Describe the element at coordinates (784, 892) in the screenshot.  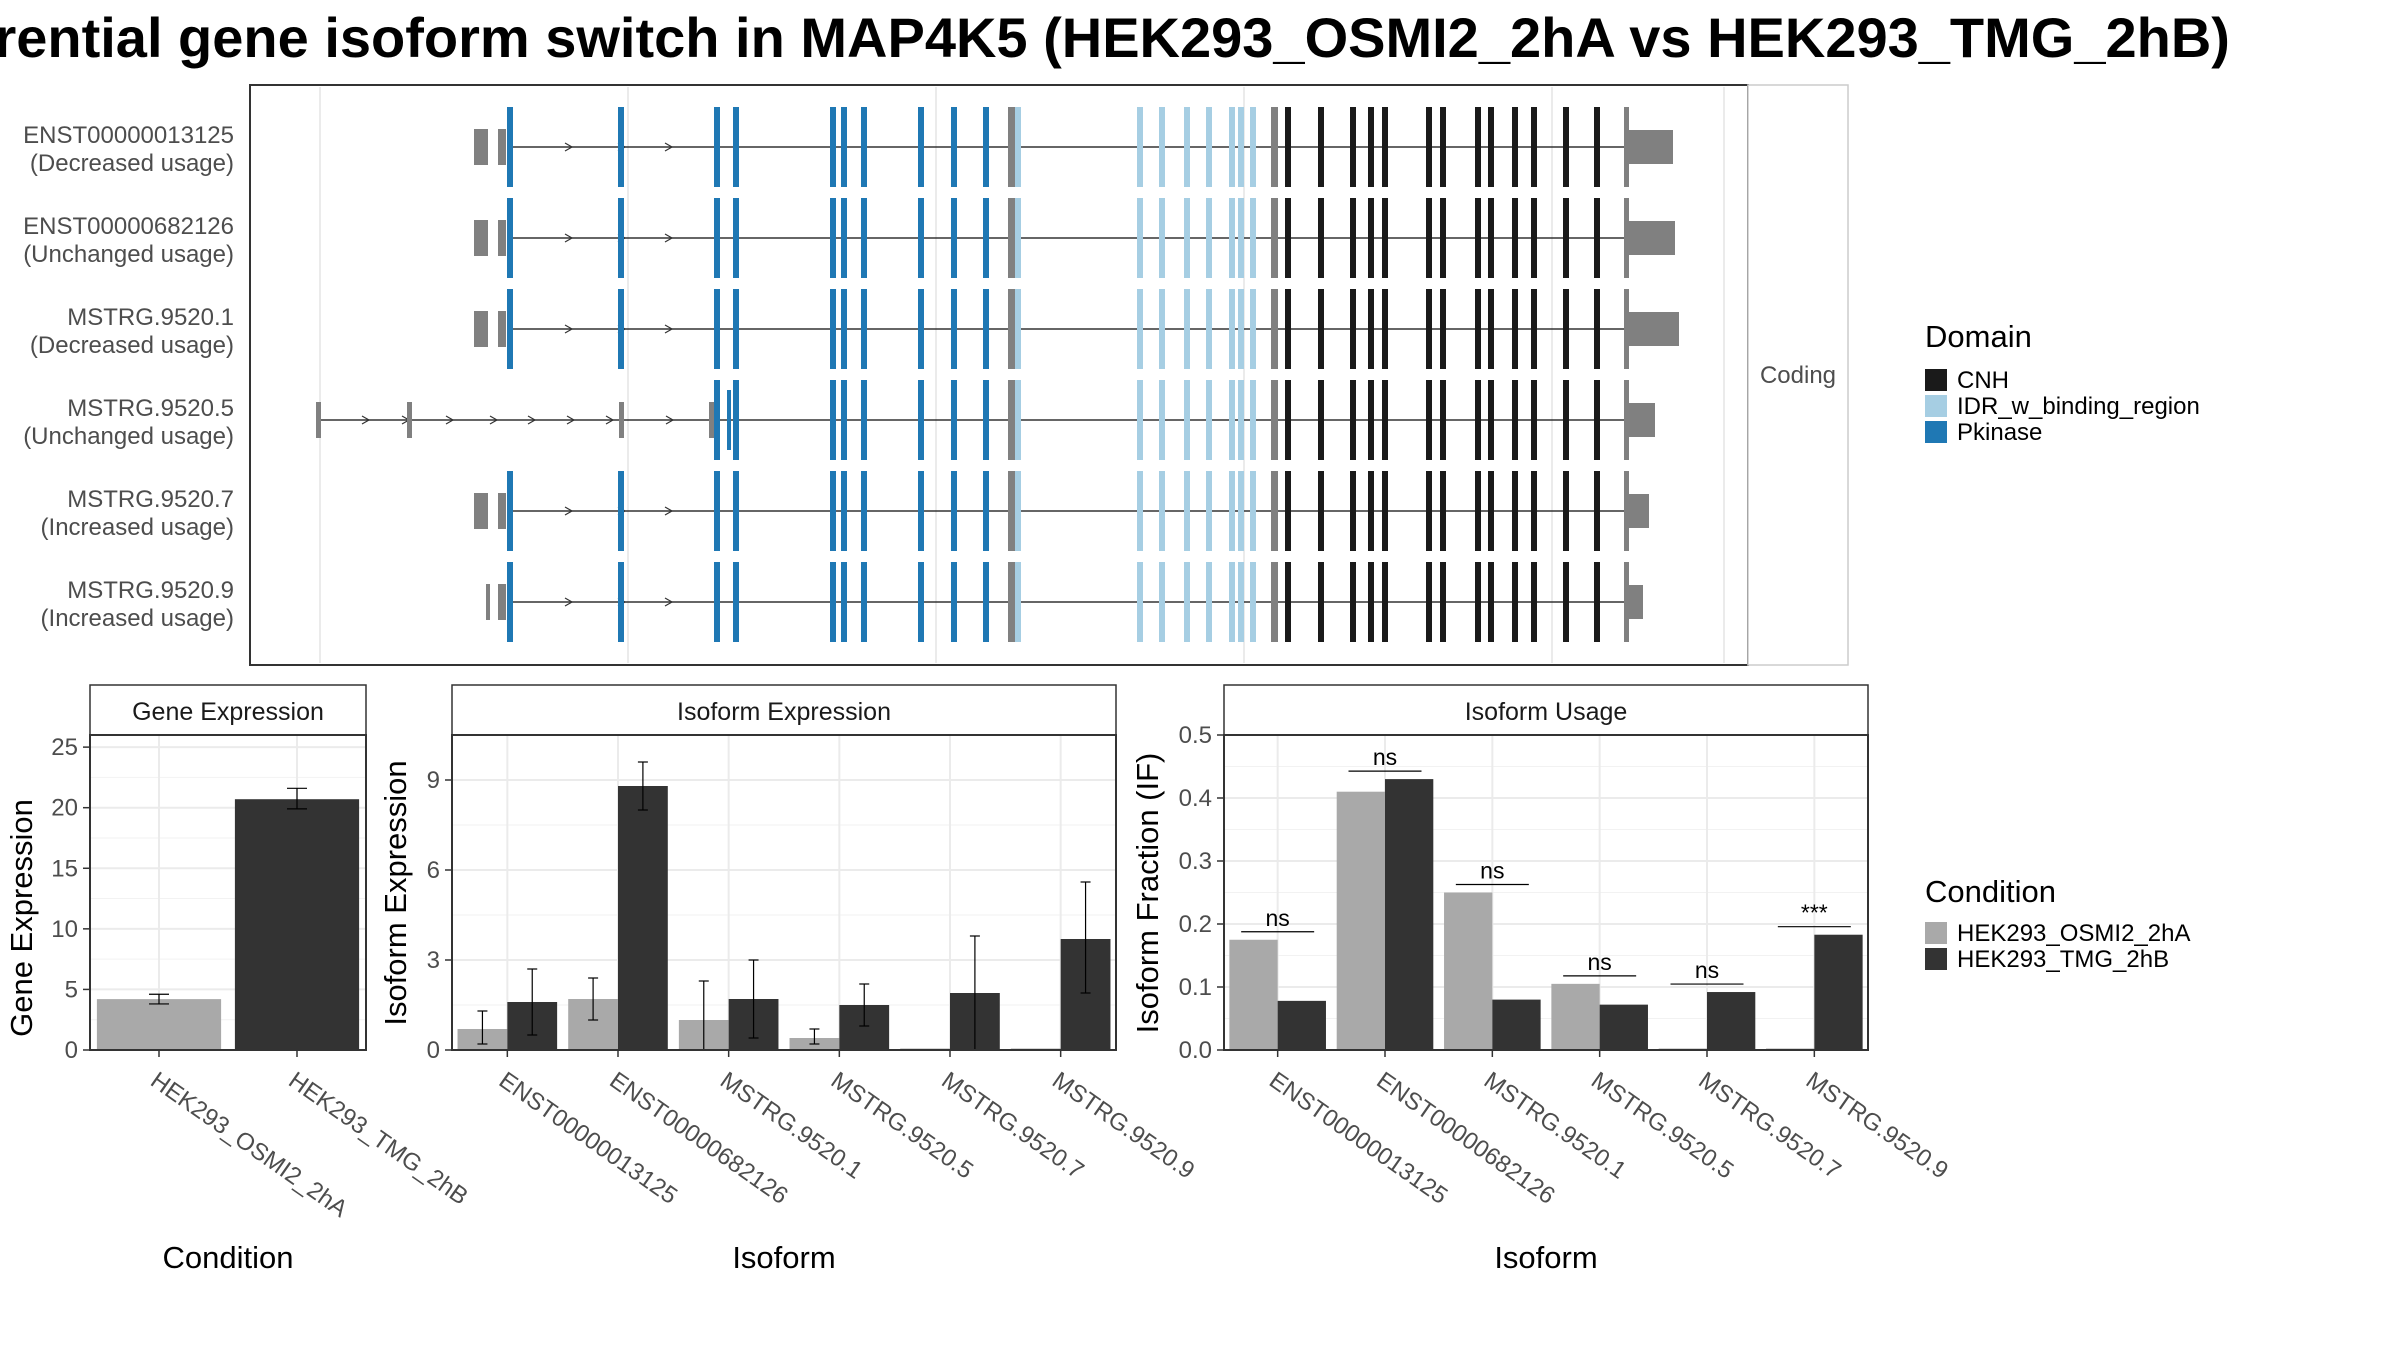
I see `plot-background` at that location.